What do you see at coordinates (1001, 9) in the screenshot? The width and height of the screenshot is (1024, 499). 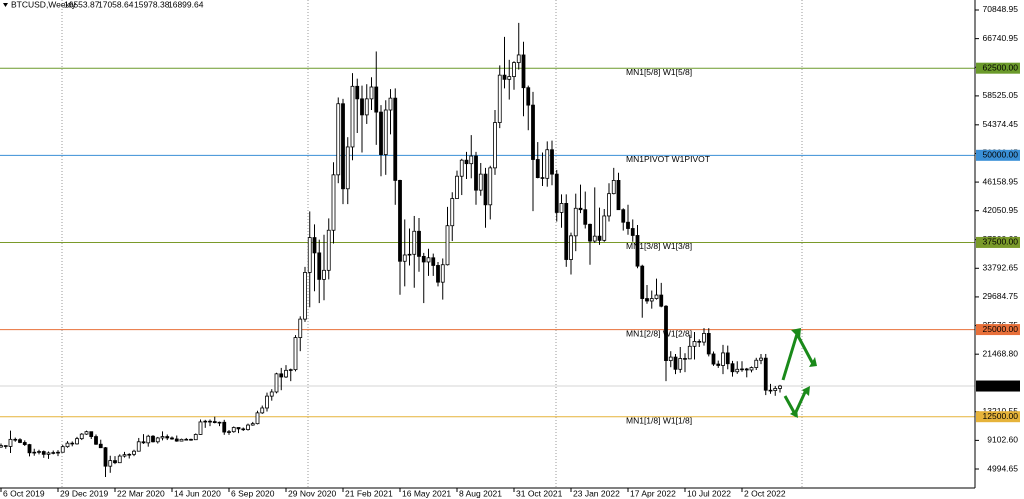 I see `y-tick-label: 70848.95` at bounding box center [1001, 9].